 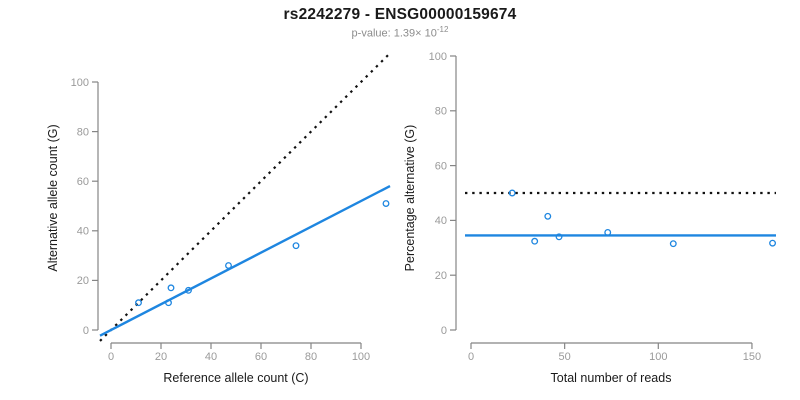 I want to click on x-tick-label: 50, so click(x=565, y=357).